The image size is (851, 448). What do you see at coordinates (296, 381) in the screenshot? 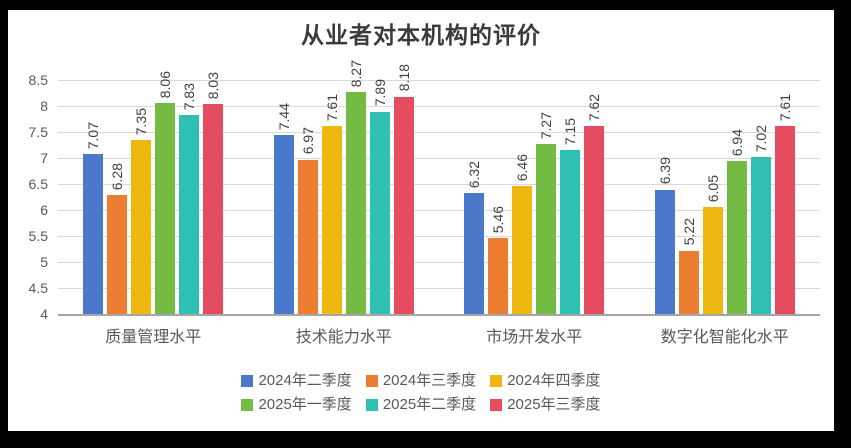
I see `legend-item: 2024年二季度` at bounding box center [296, 381].